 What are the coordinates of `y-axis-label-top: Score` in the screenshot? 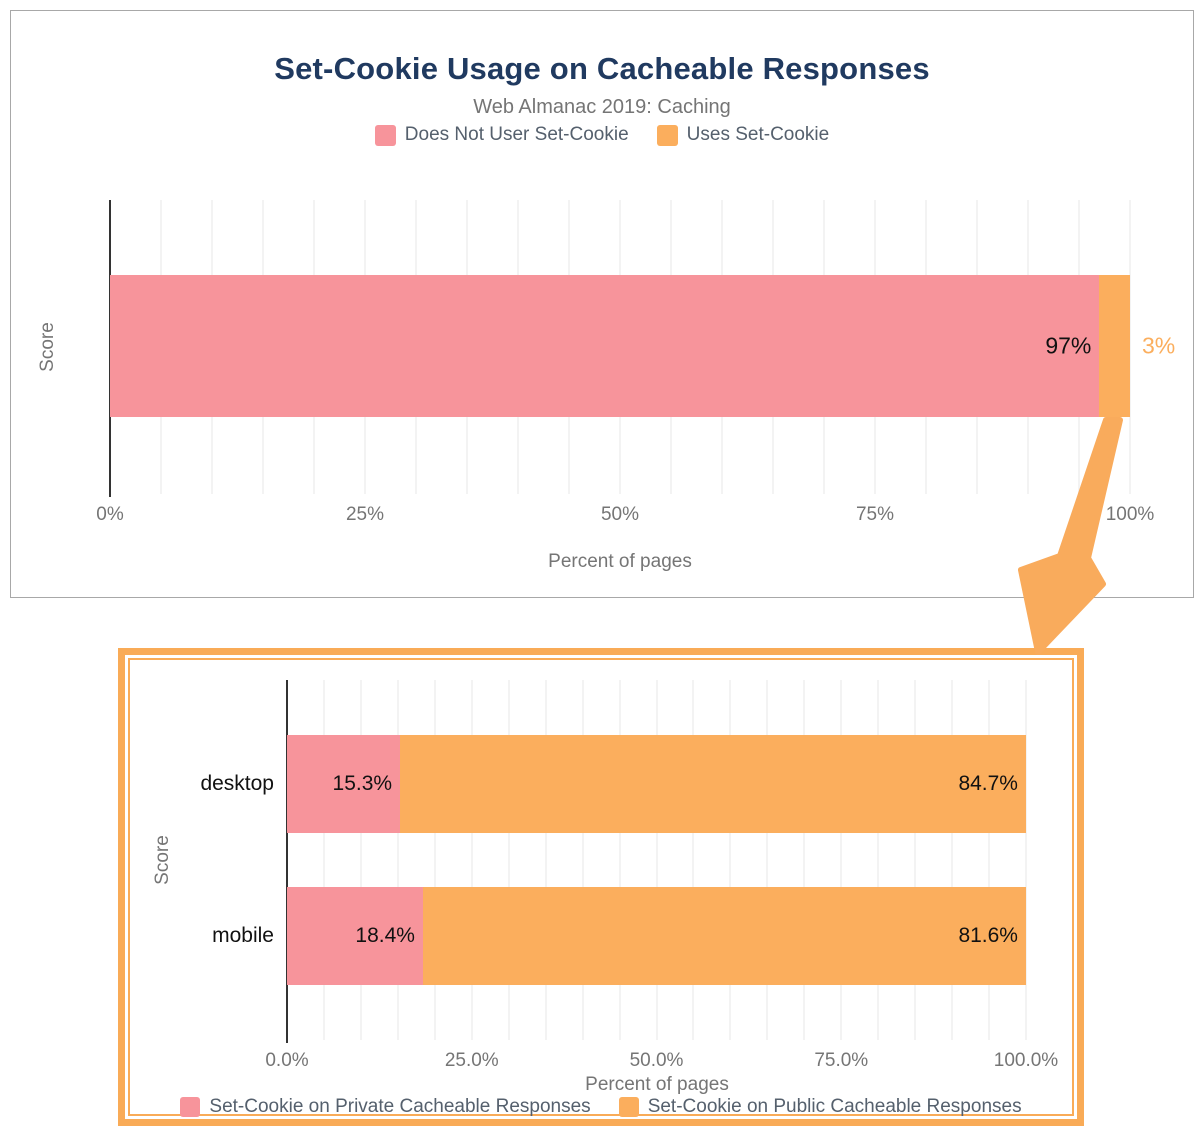 It's located at (47, 347).